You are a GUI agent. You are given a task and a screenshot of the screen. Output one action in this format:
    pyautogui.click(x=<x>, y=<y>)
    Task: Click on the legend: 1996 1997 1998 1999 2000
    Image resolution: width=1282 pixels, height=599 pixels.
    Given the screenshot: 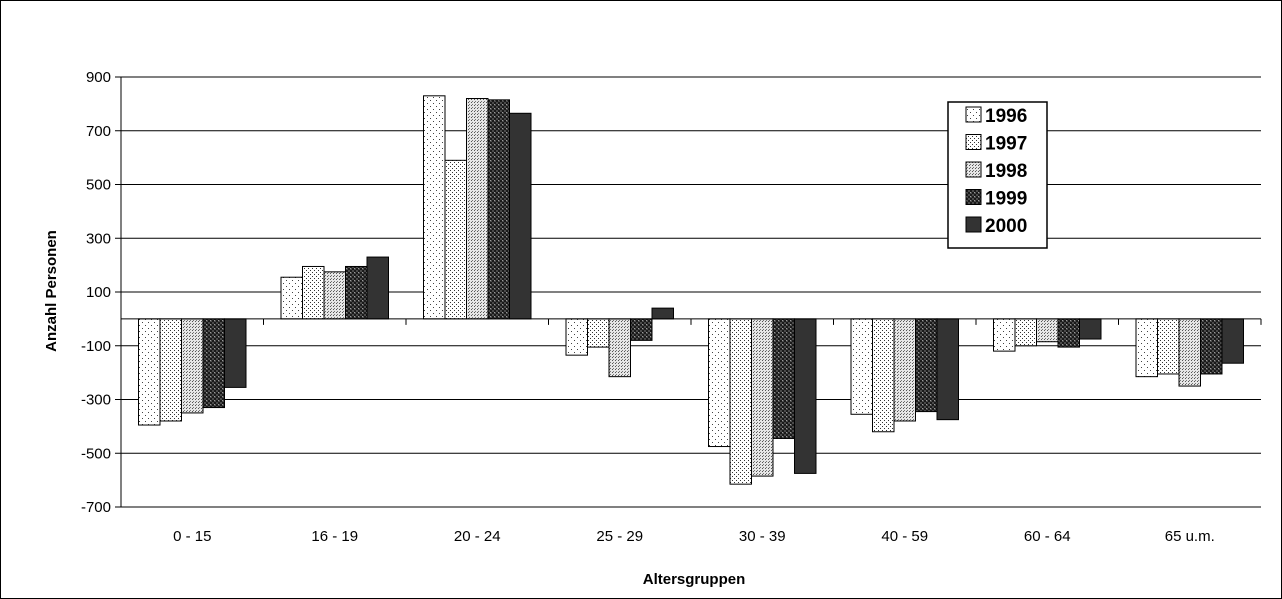 What is the action you would take?
    pyautogui.click(x=997, y=175)
    